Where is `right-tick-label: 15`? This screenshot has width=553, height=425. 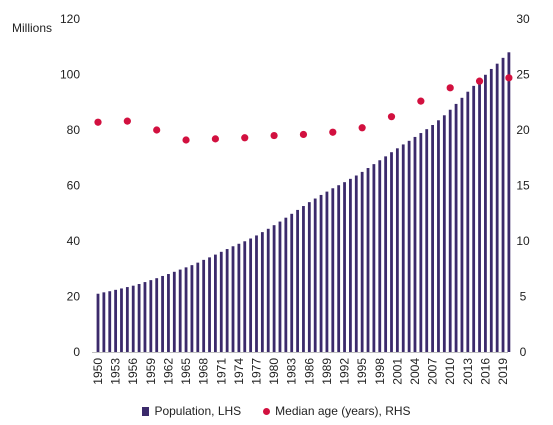 right-tick-label: 15 is located at coordinates (523, 186).